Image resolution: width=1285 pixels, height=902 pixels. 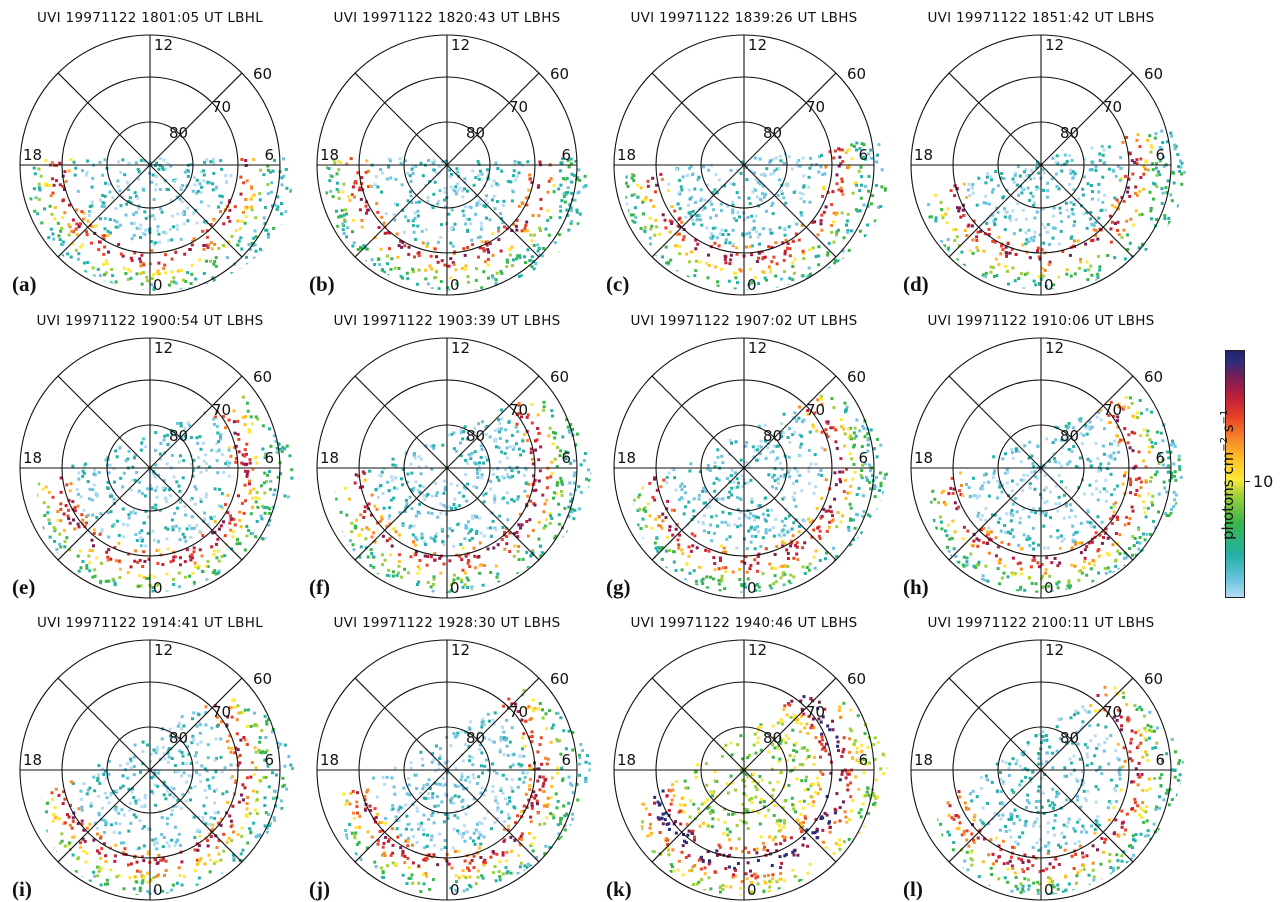 What do you see at coordinates (319, 587) in the screenshot?
I see `panel-label: (f)` at bounding box center [319, 587].